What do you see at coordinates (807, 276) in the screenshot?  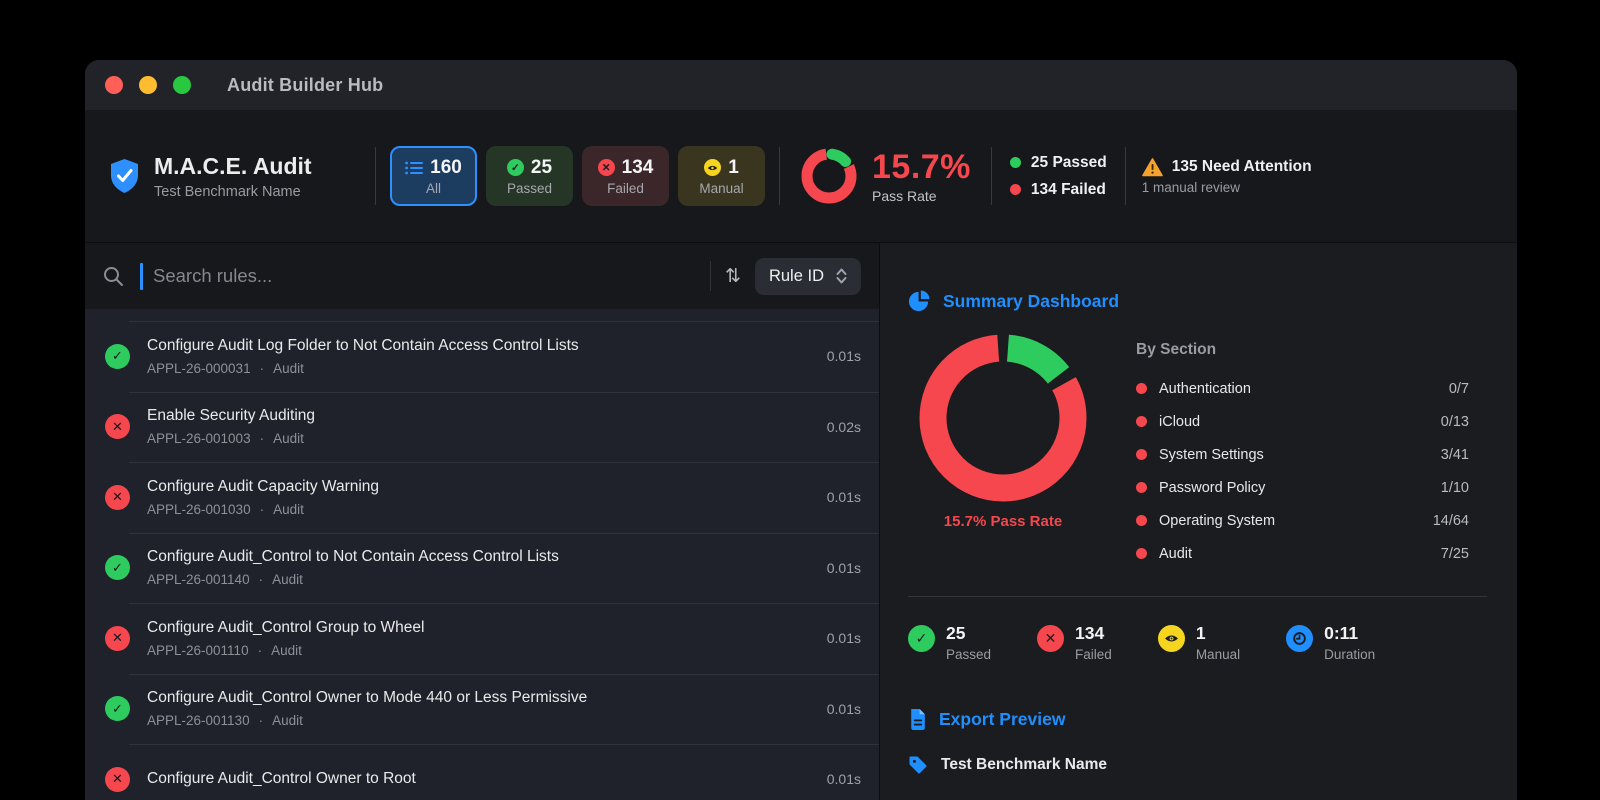 I see `sort-by-select: Rule ID` at bounding box center [807, 276].